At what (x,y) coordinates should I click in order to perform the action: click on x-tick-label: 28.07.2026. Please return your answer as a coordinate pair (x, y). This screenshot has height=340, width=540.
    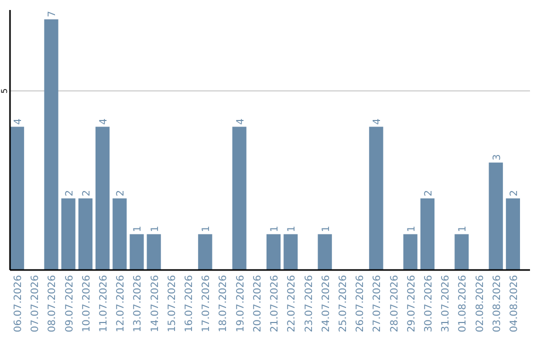
    Looking at the image, I should click on (394, 303).